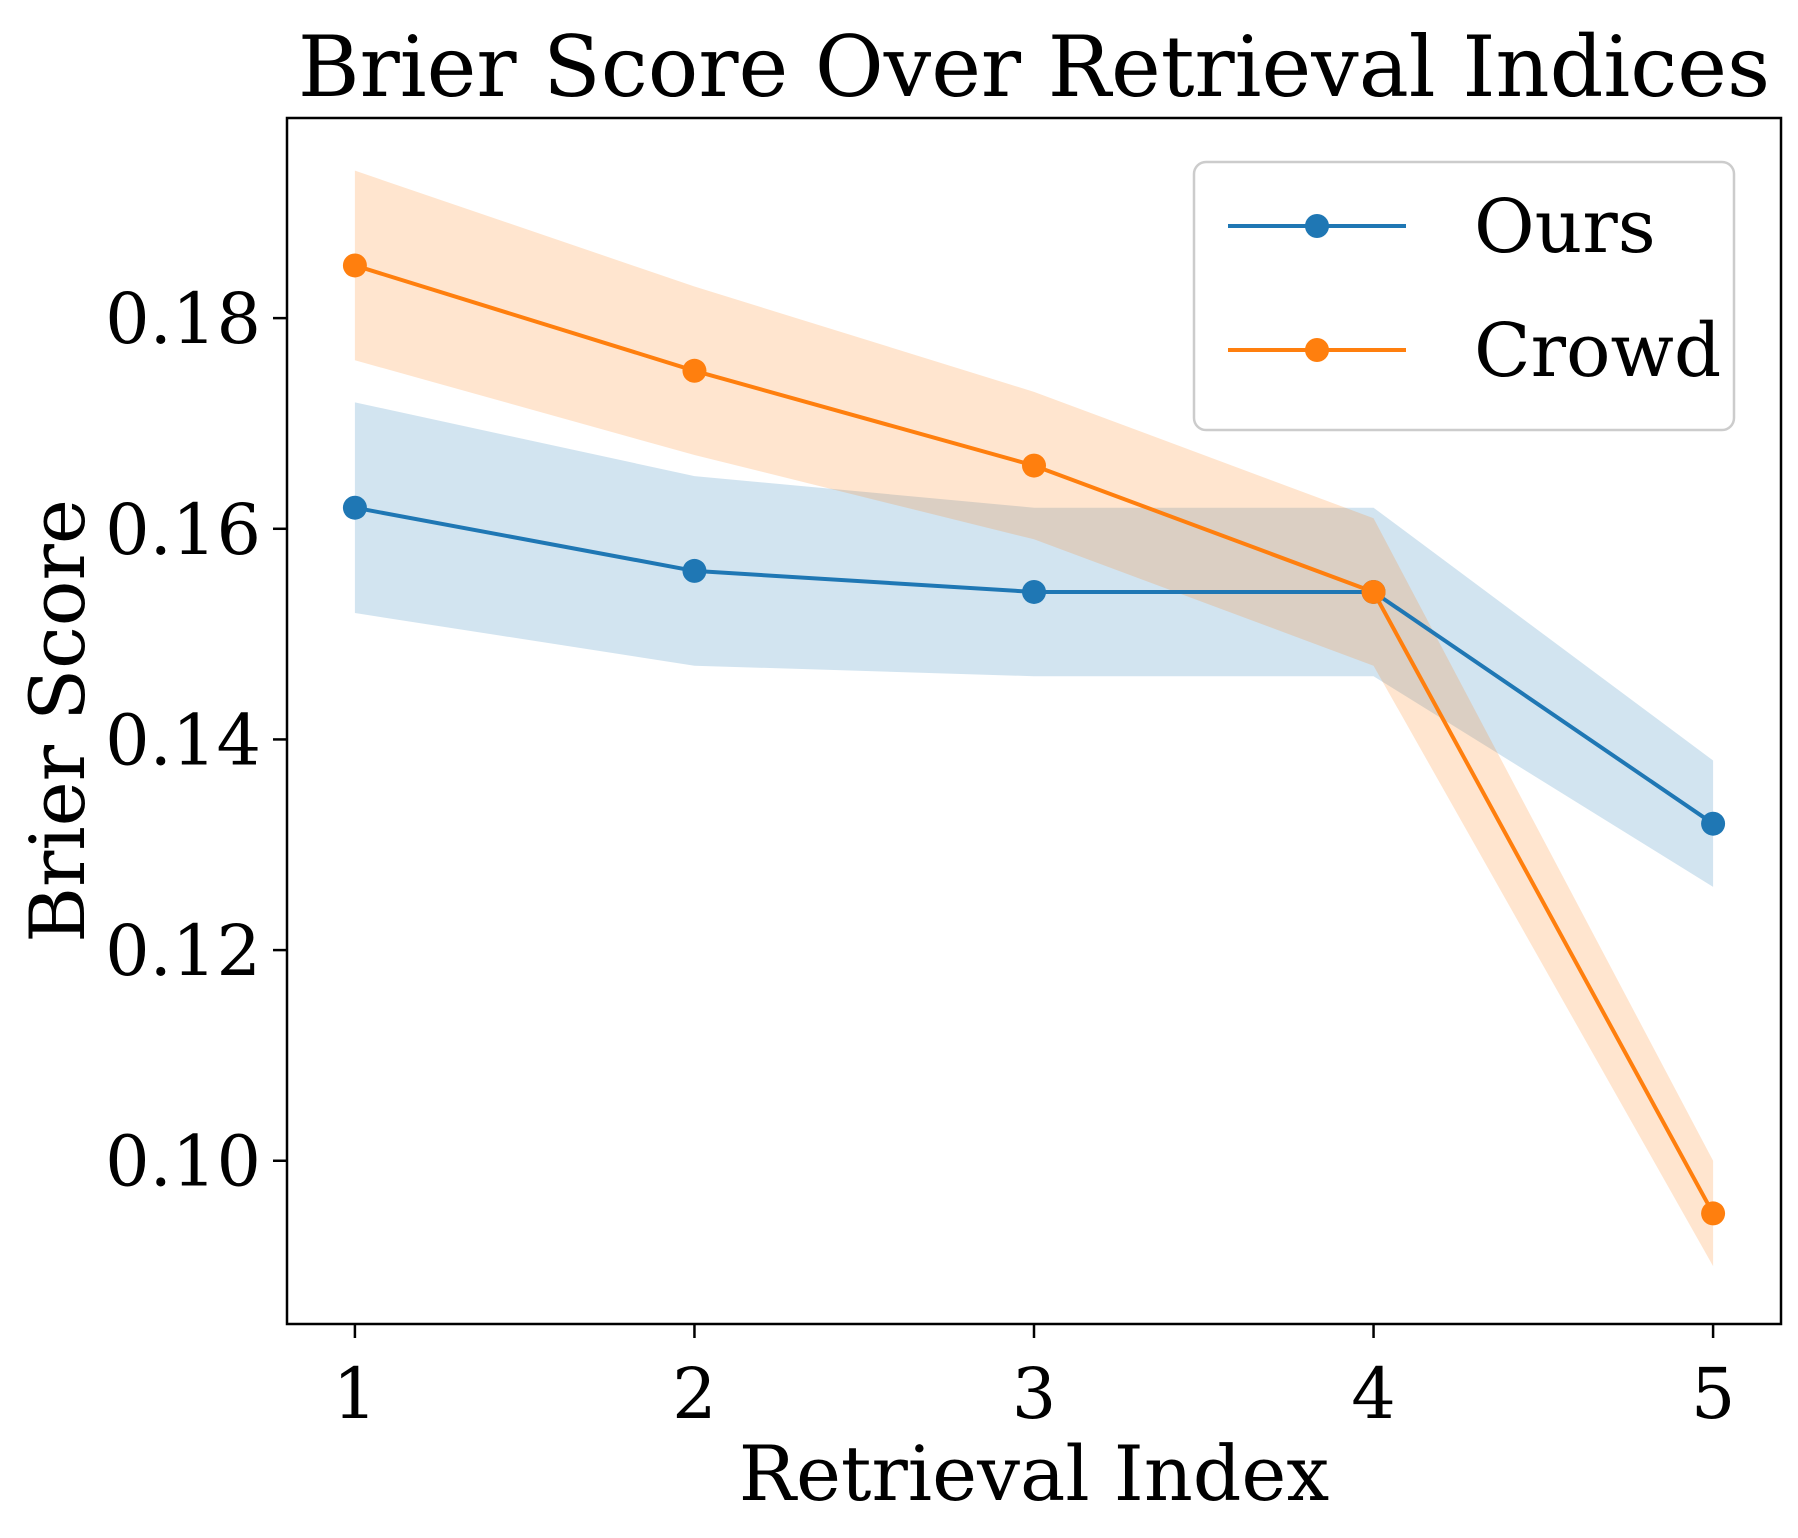 The image size is (1798, 1538). What do you see at coordinates (1713, 1394) in the screenshot?
I see `x-tick-label: 5` at bounding box center [1713, 1394].